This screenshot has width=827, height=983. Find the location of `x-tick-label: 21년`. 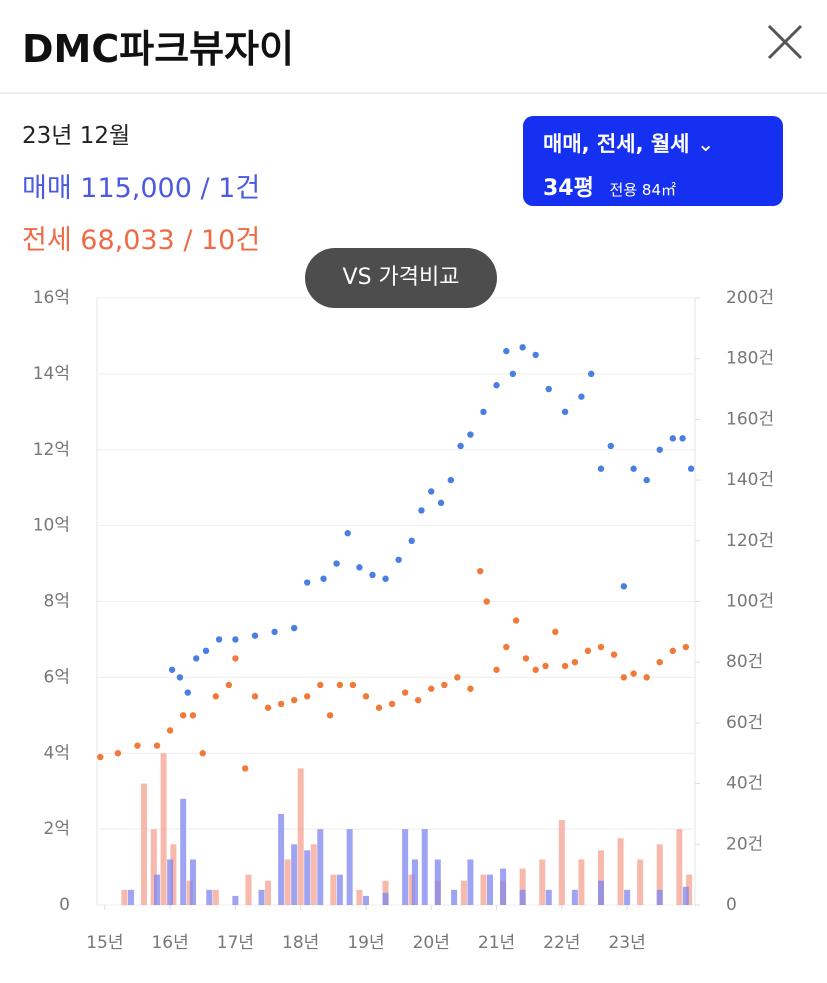

x-tick-label: 21년 is located at coordinates (496, 943).